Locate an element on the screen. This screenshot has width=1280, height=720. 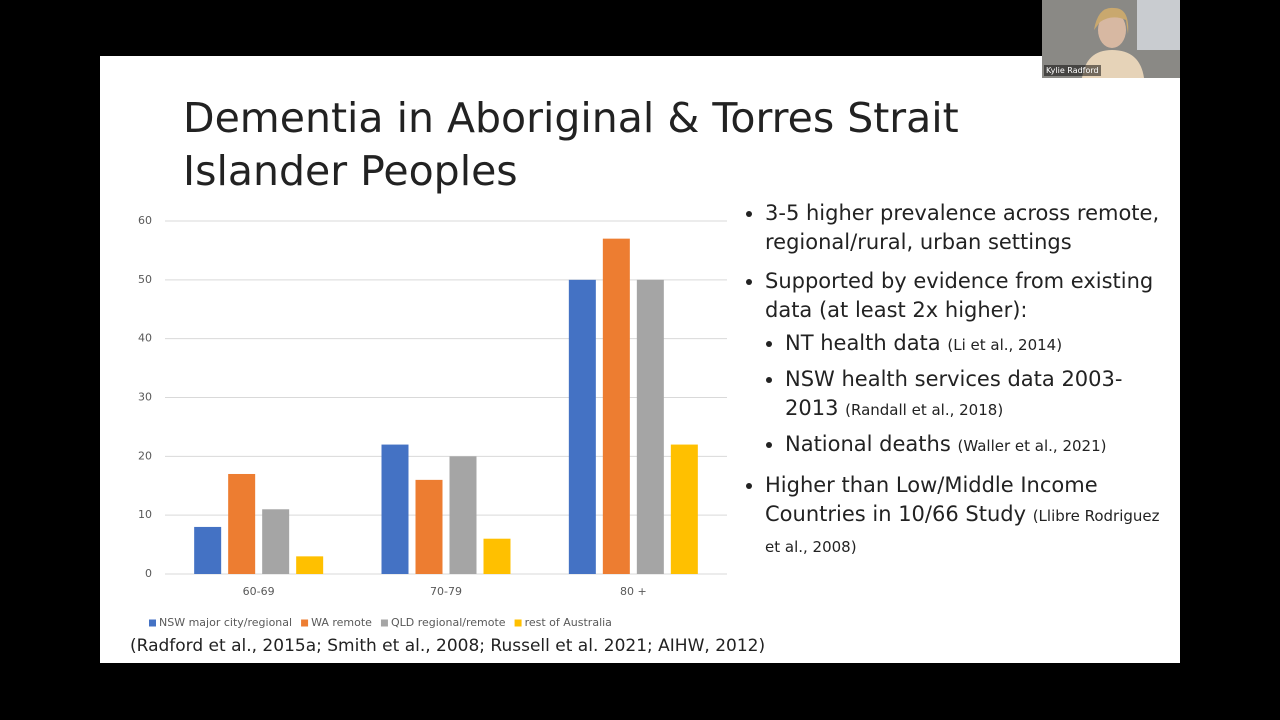
bullet-item: NT health data (Li et al., 2014) is located at coordinates (975, 344).